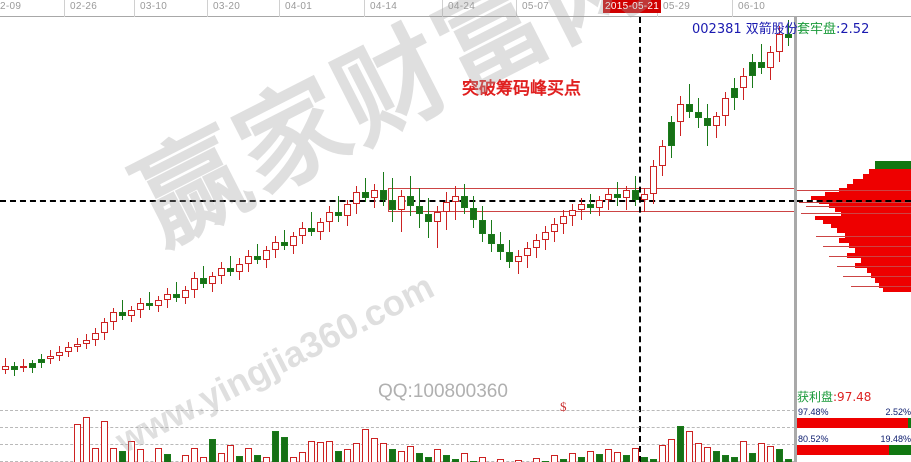 This screenshot has width=911, height=462. Describe the element at coordinates (227, 6) in the screenshot. I see `date-tick-3: 03-20` at that location.